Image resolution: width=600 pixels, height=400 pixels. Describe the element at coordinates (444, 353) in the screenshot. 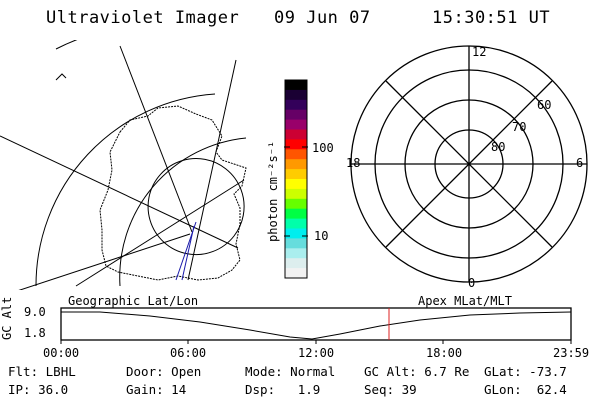

I see `timeline-xtick-1800: 18:00` at that location.